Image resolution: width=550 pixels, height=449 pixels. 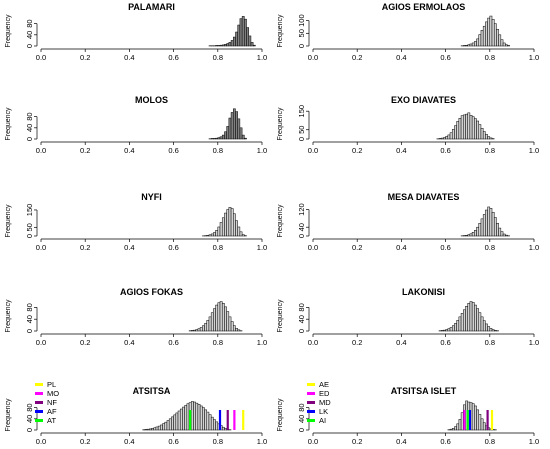 I want to click on legend-label: ED, so click(x=324, y=393).